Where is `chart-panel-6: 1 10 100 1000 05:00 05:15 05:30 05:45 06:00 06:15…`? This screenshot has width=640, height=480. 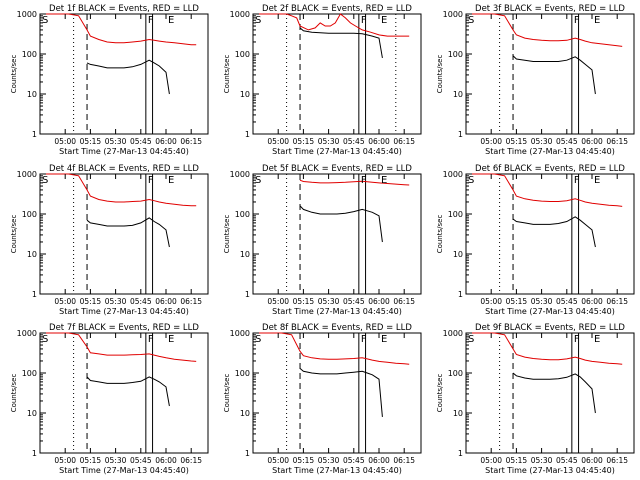
chart-panel-6: 1 10 100 1000 05:00 05:15 05:30 05:45 06:00 06:15… is located at coordinates (535, 240).